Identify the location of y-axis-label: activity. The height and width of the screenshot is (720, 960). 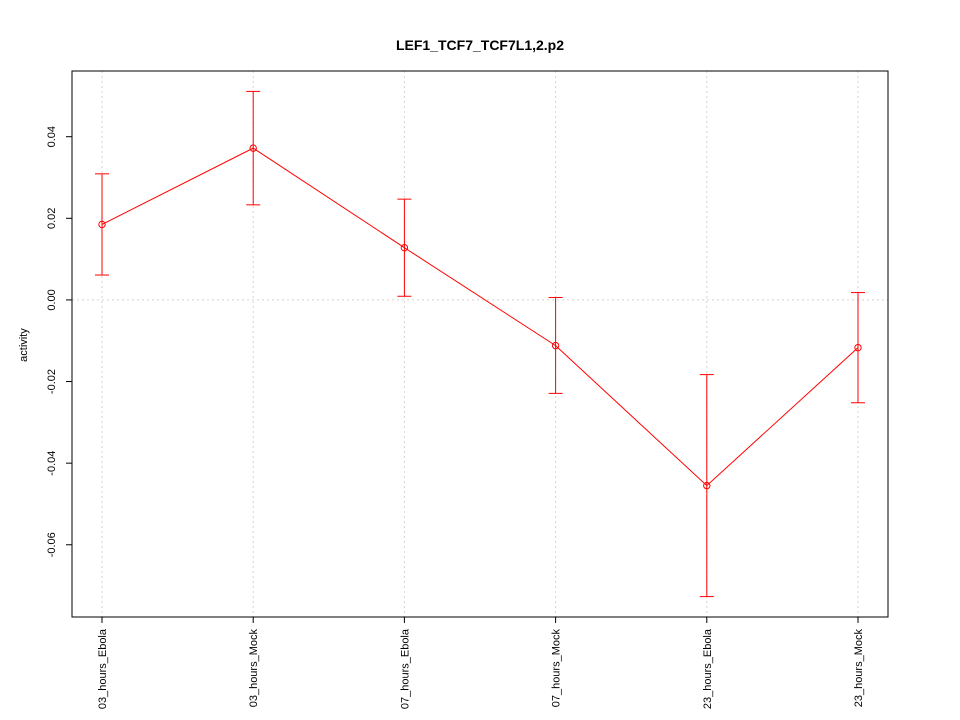
(24, 345).